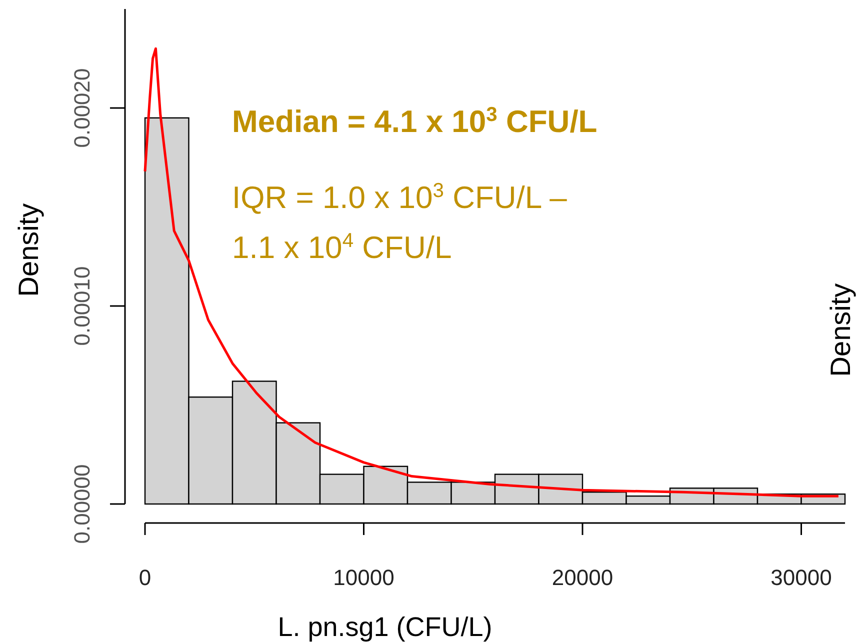 Image resolution: width=860 pixels, height=644 pixels. What do you see at coordinates (82, 108) in the screenshot?
I see `y-tick-label: 0.00020` at bounding box center [82, 108].